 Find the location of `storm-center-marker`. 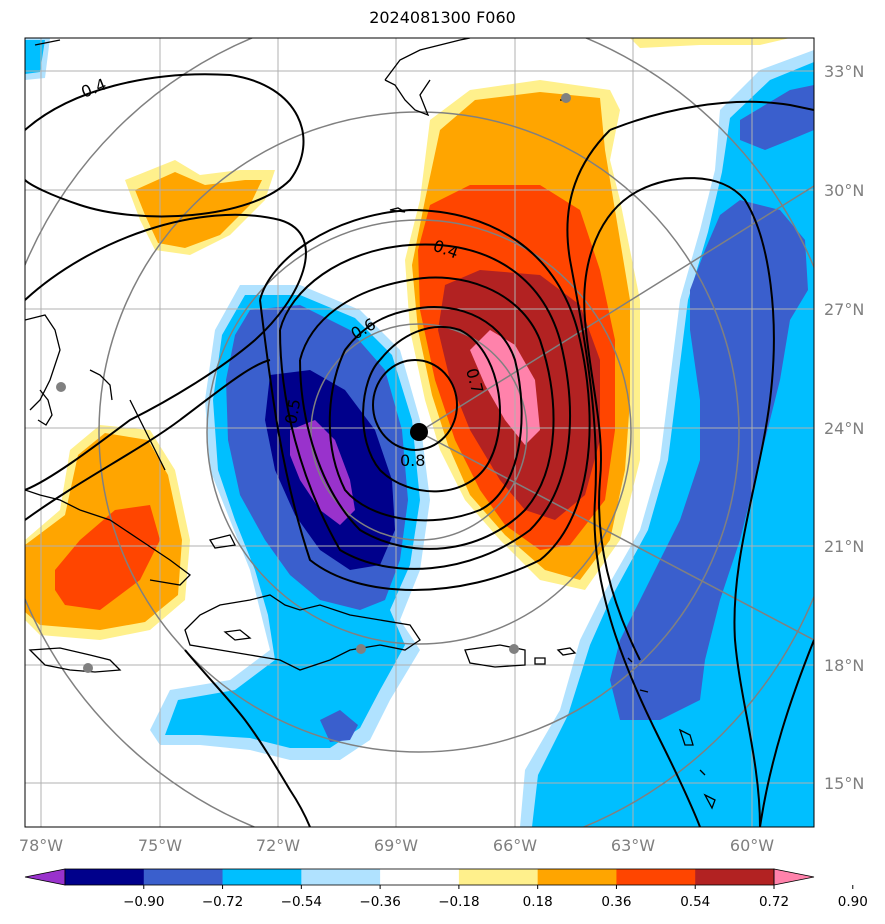

storm-center-marker is located at coordinates (419, 432).